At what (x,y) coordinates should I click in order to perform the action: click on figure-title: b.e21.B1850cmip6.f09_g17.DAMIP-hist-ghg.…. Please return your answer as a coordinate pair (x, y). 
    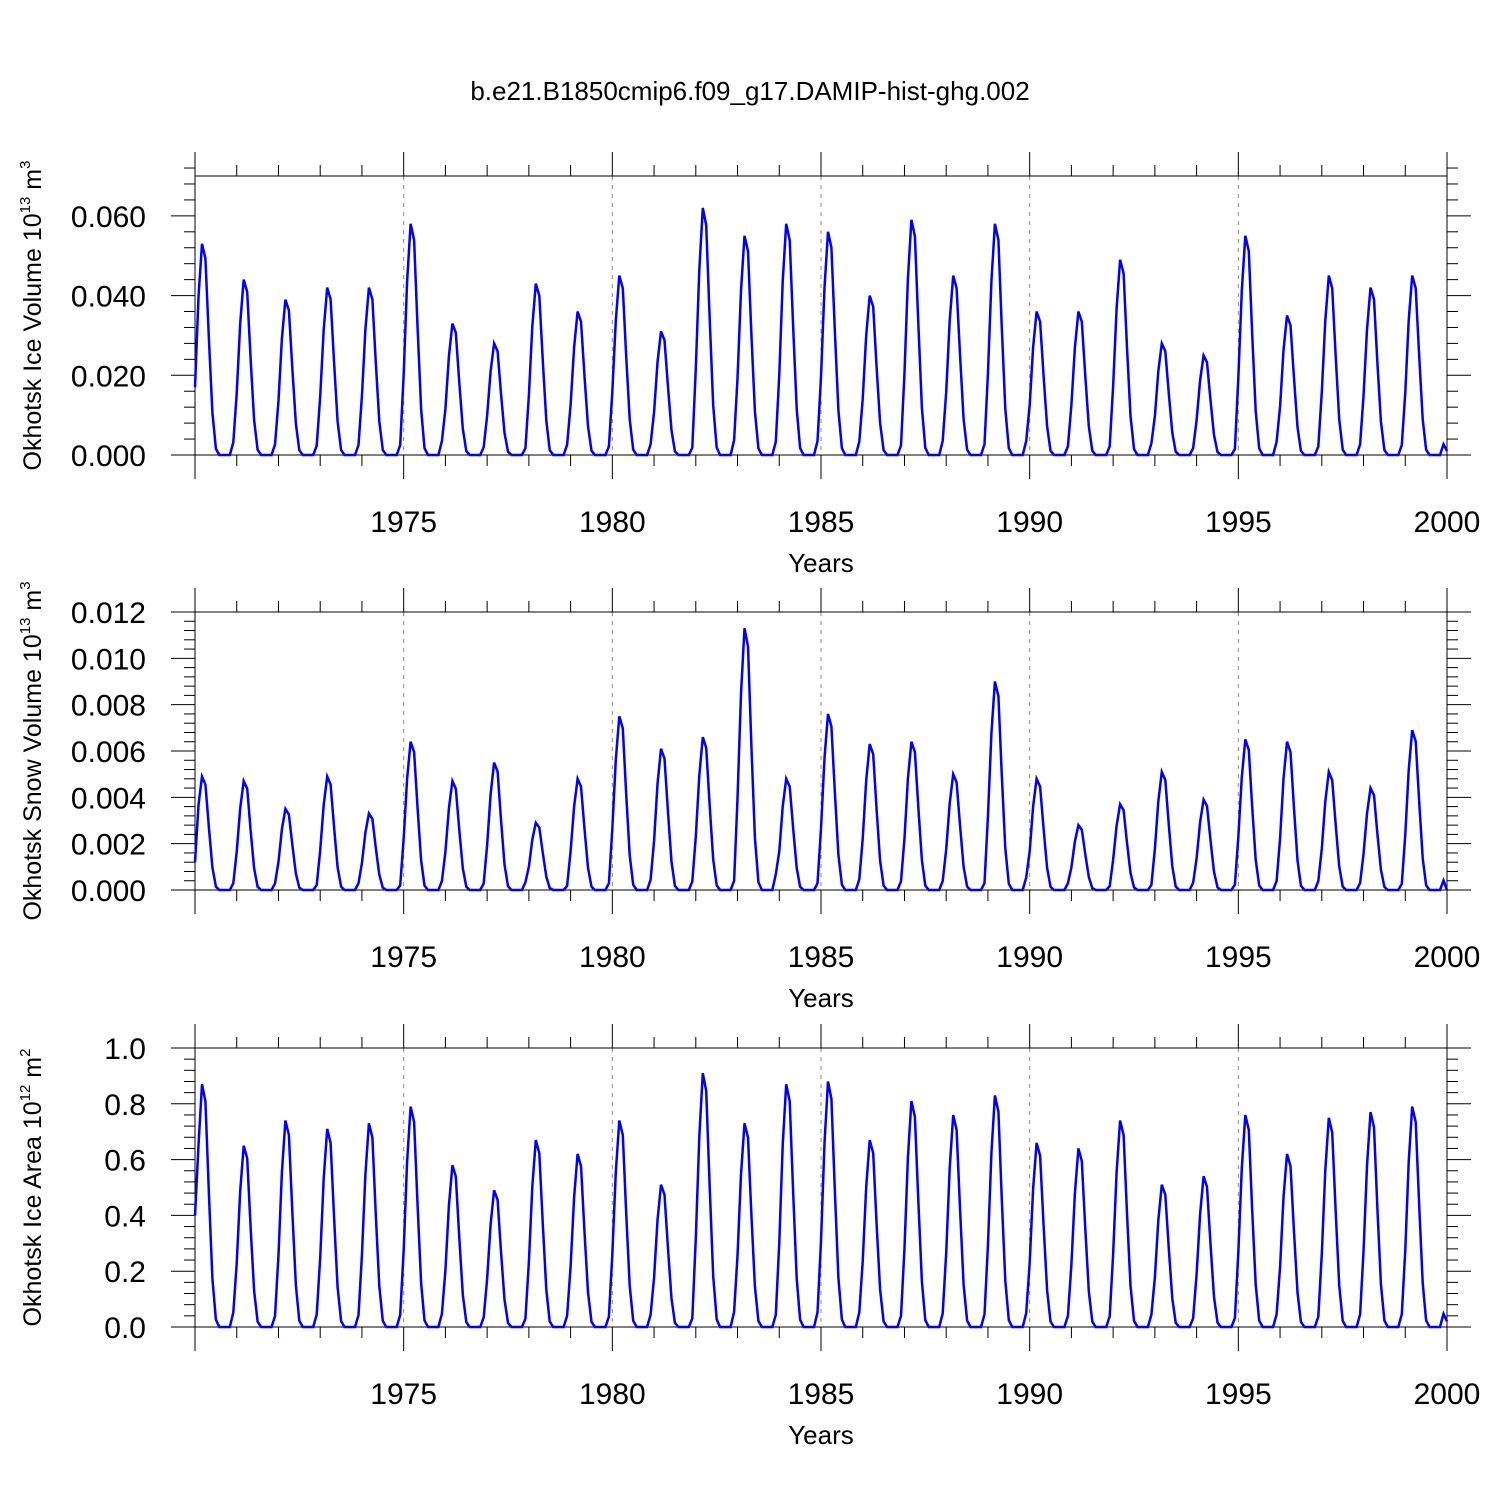
    Looking at the image, I should click on (749, 91).